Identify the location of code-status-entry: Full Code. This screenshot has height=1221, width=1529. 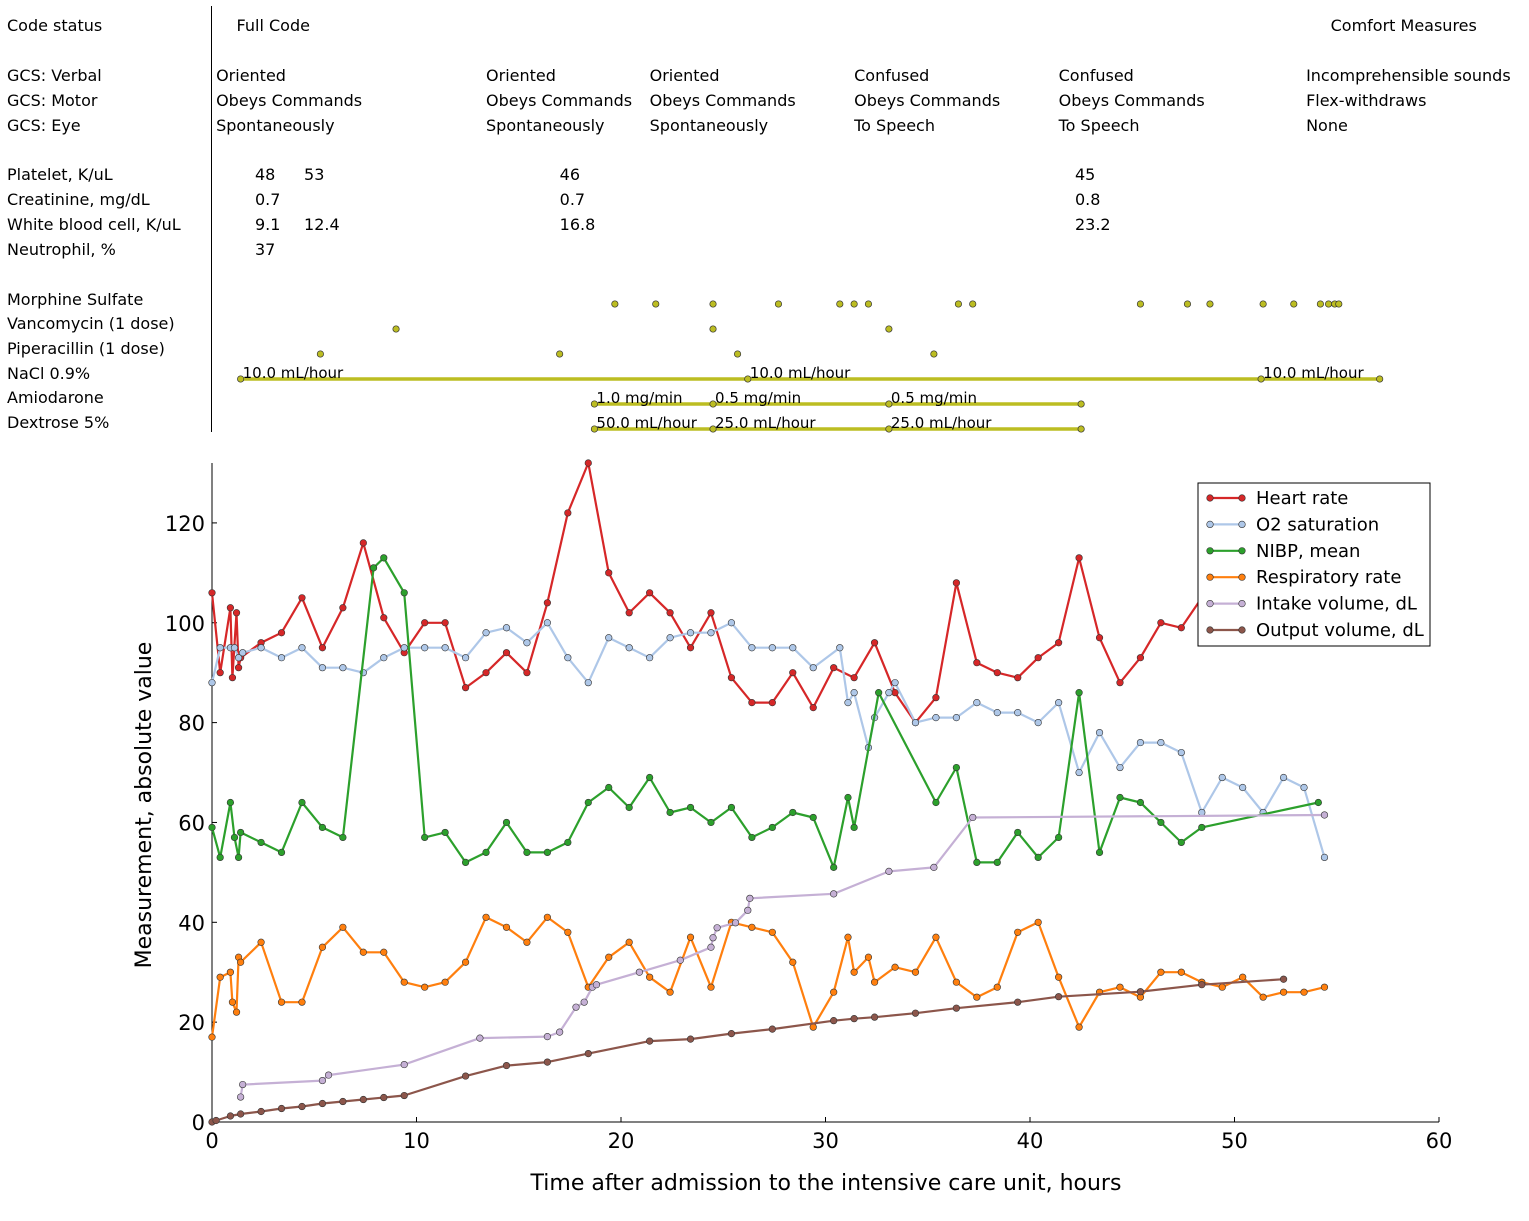
(273, 25).